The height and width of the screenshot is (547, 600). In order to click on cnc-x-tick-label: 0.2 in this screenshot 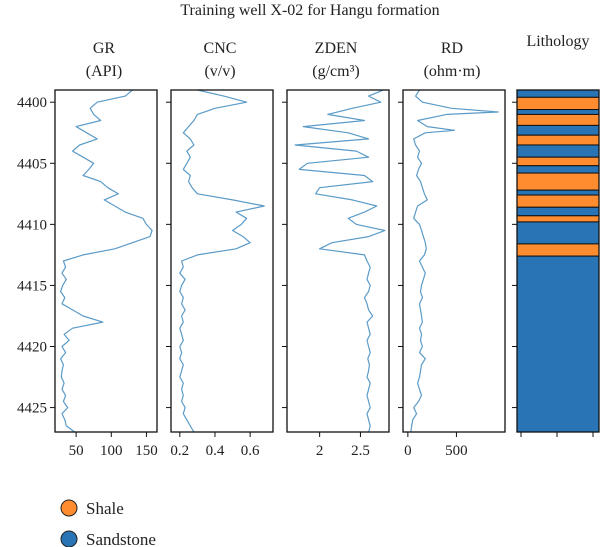, I will do `click(179, 451)`.